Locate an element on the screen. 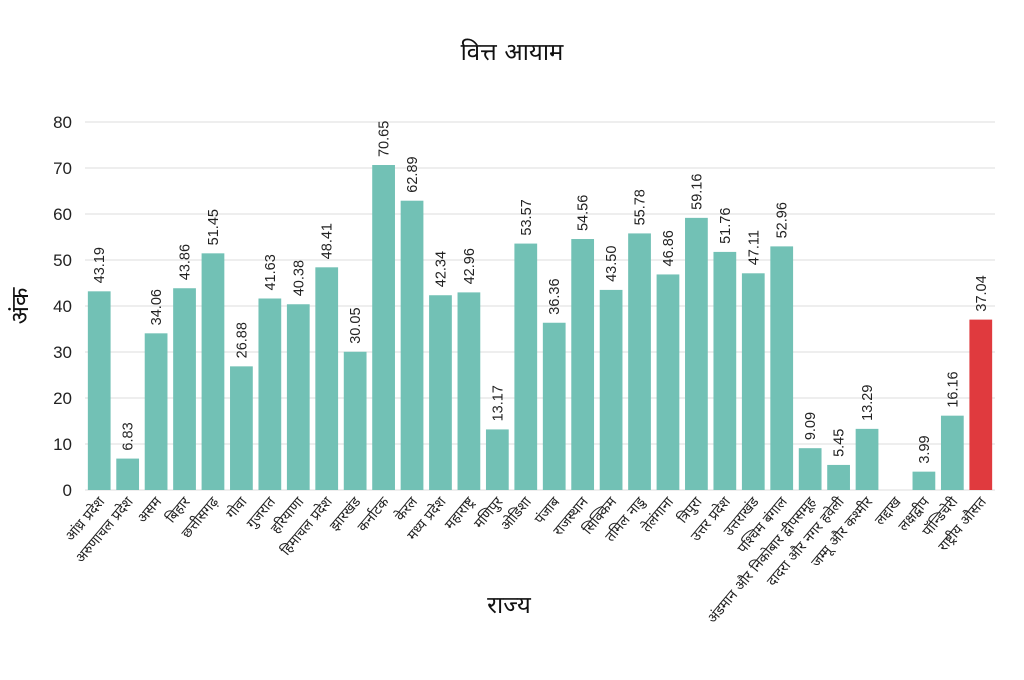 This screenshot has height=680, width=1024. data-label: 30.05 is located at coordinates (356, 325).